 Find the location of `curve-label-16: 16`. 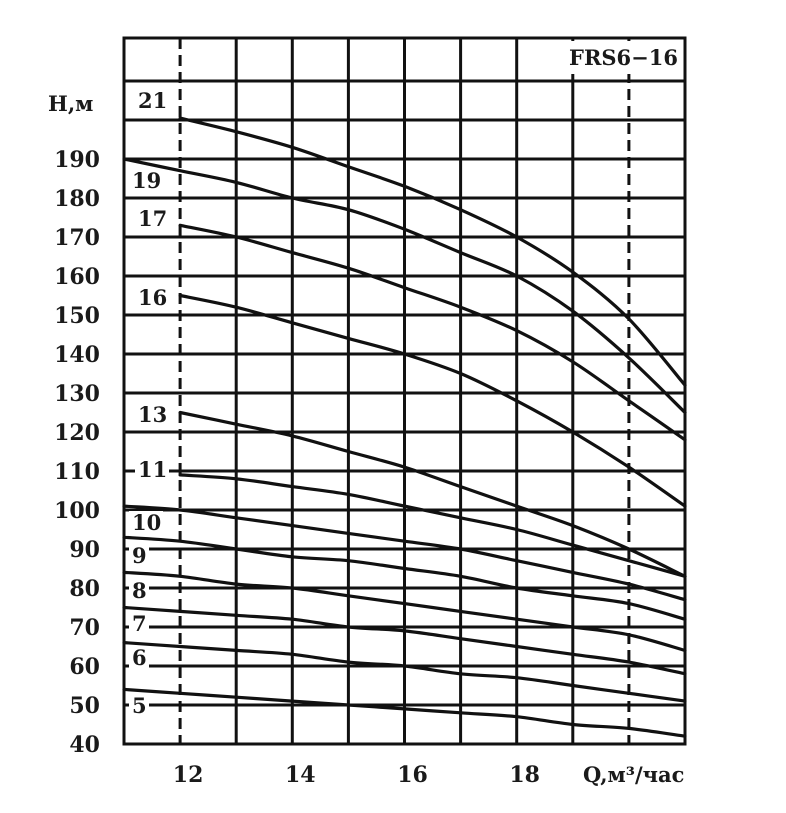

curve-label-16: 16 is located at coordinates (152, 297).